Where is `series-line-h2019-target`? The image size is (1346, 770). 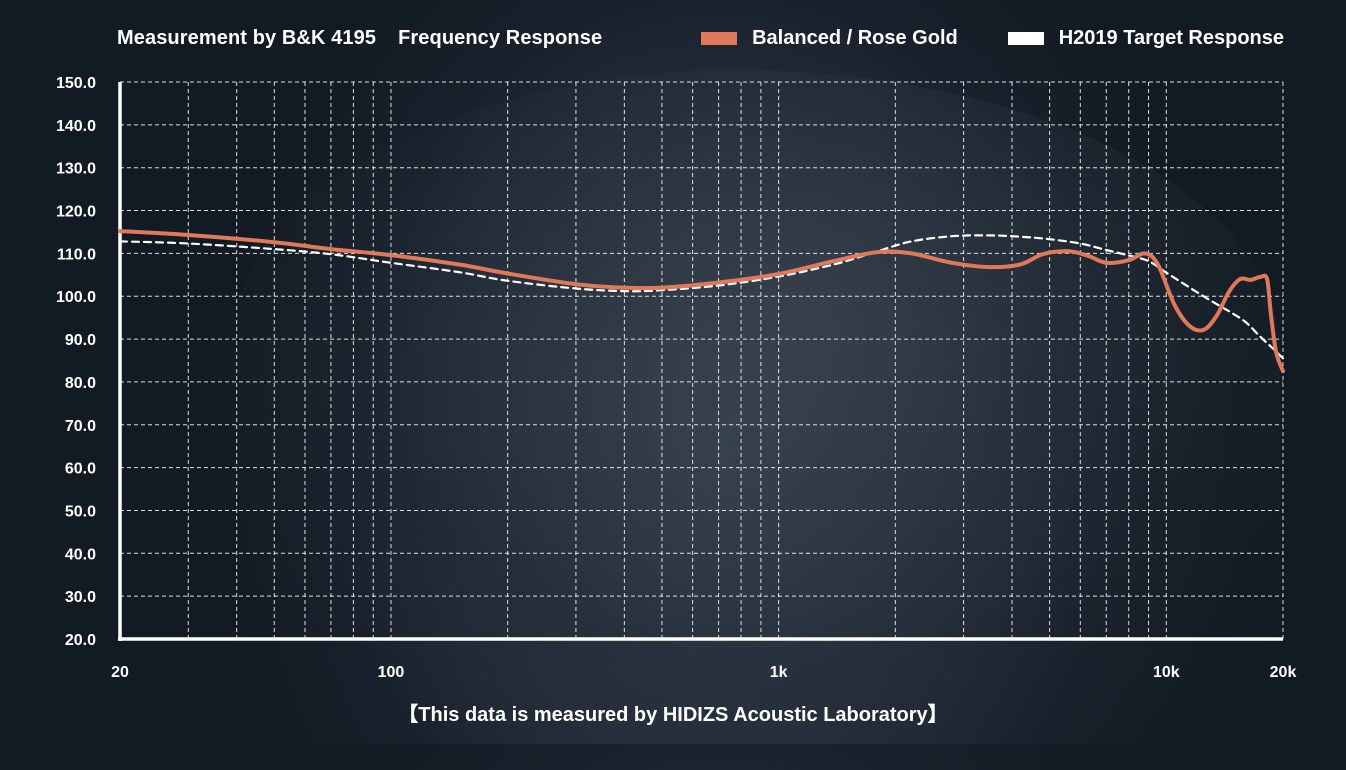
series-line-h2019-target is located at coordinates (701, 297).